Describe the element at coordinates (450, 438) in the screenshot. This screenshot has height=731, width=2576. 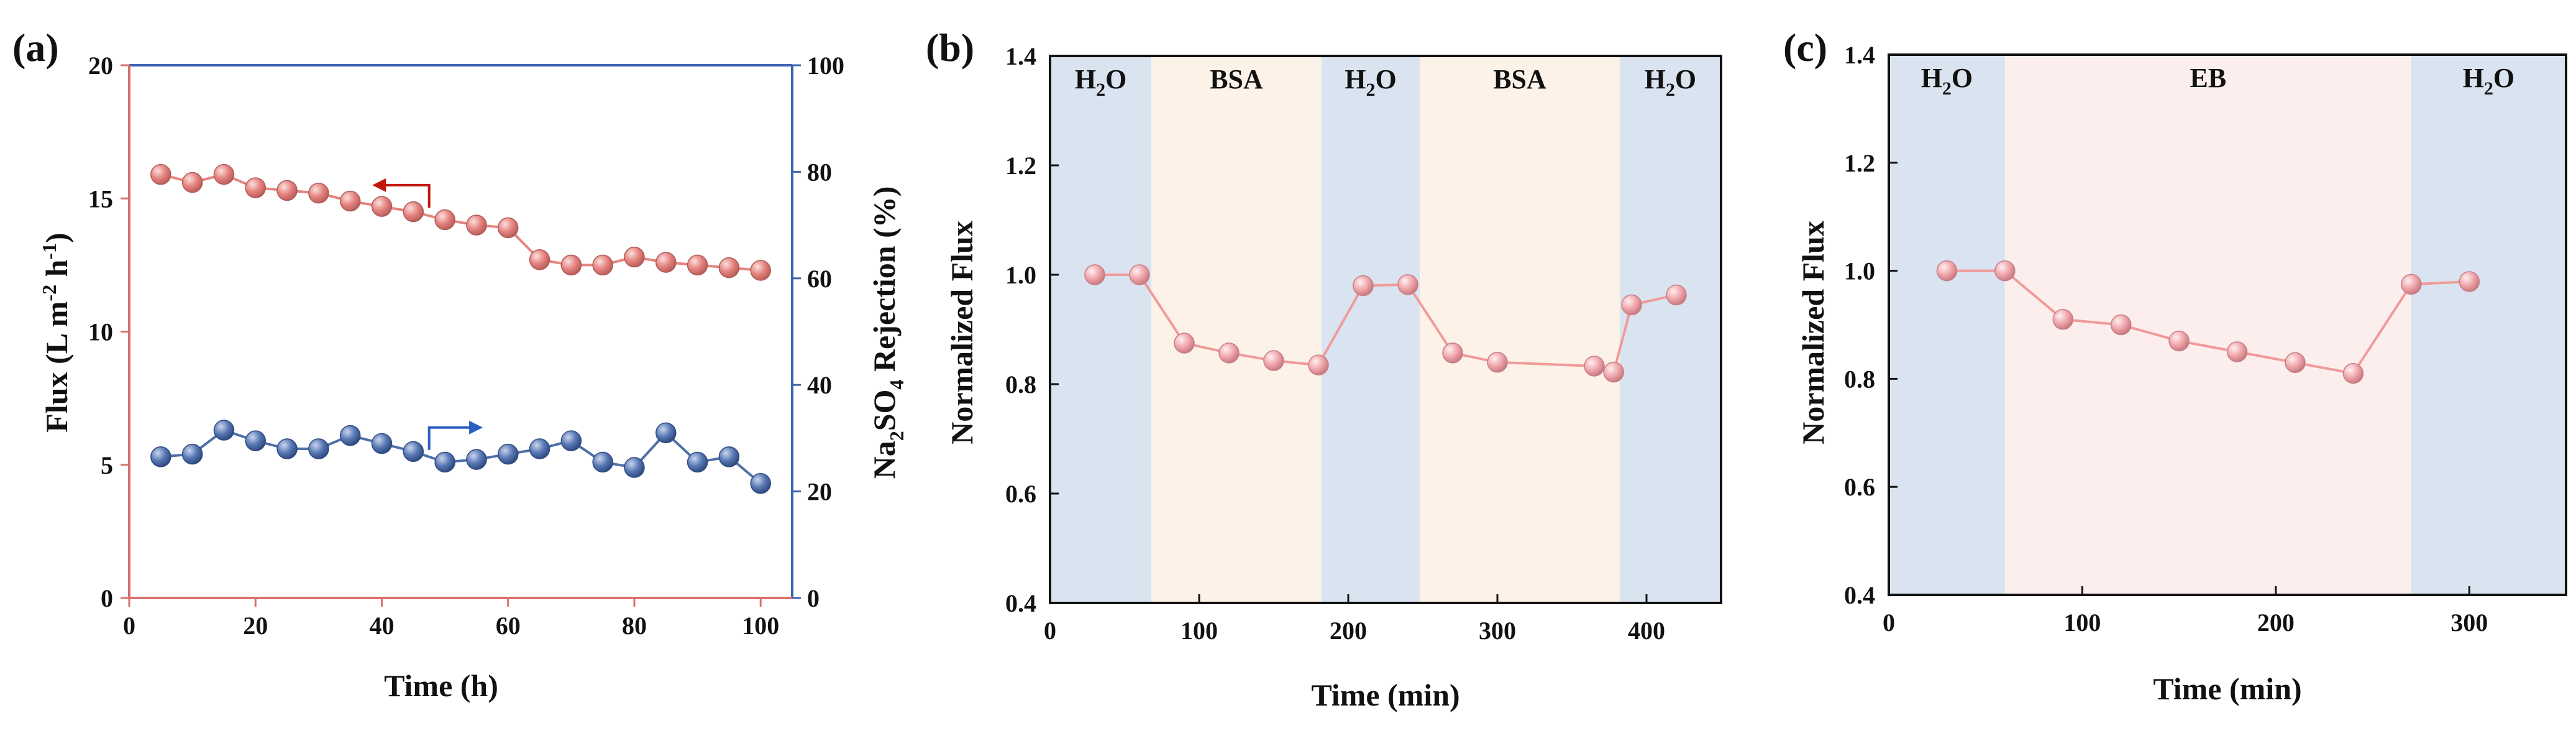
I see `panel-a-rejection-arrow` at that location.